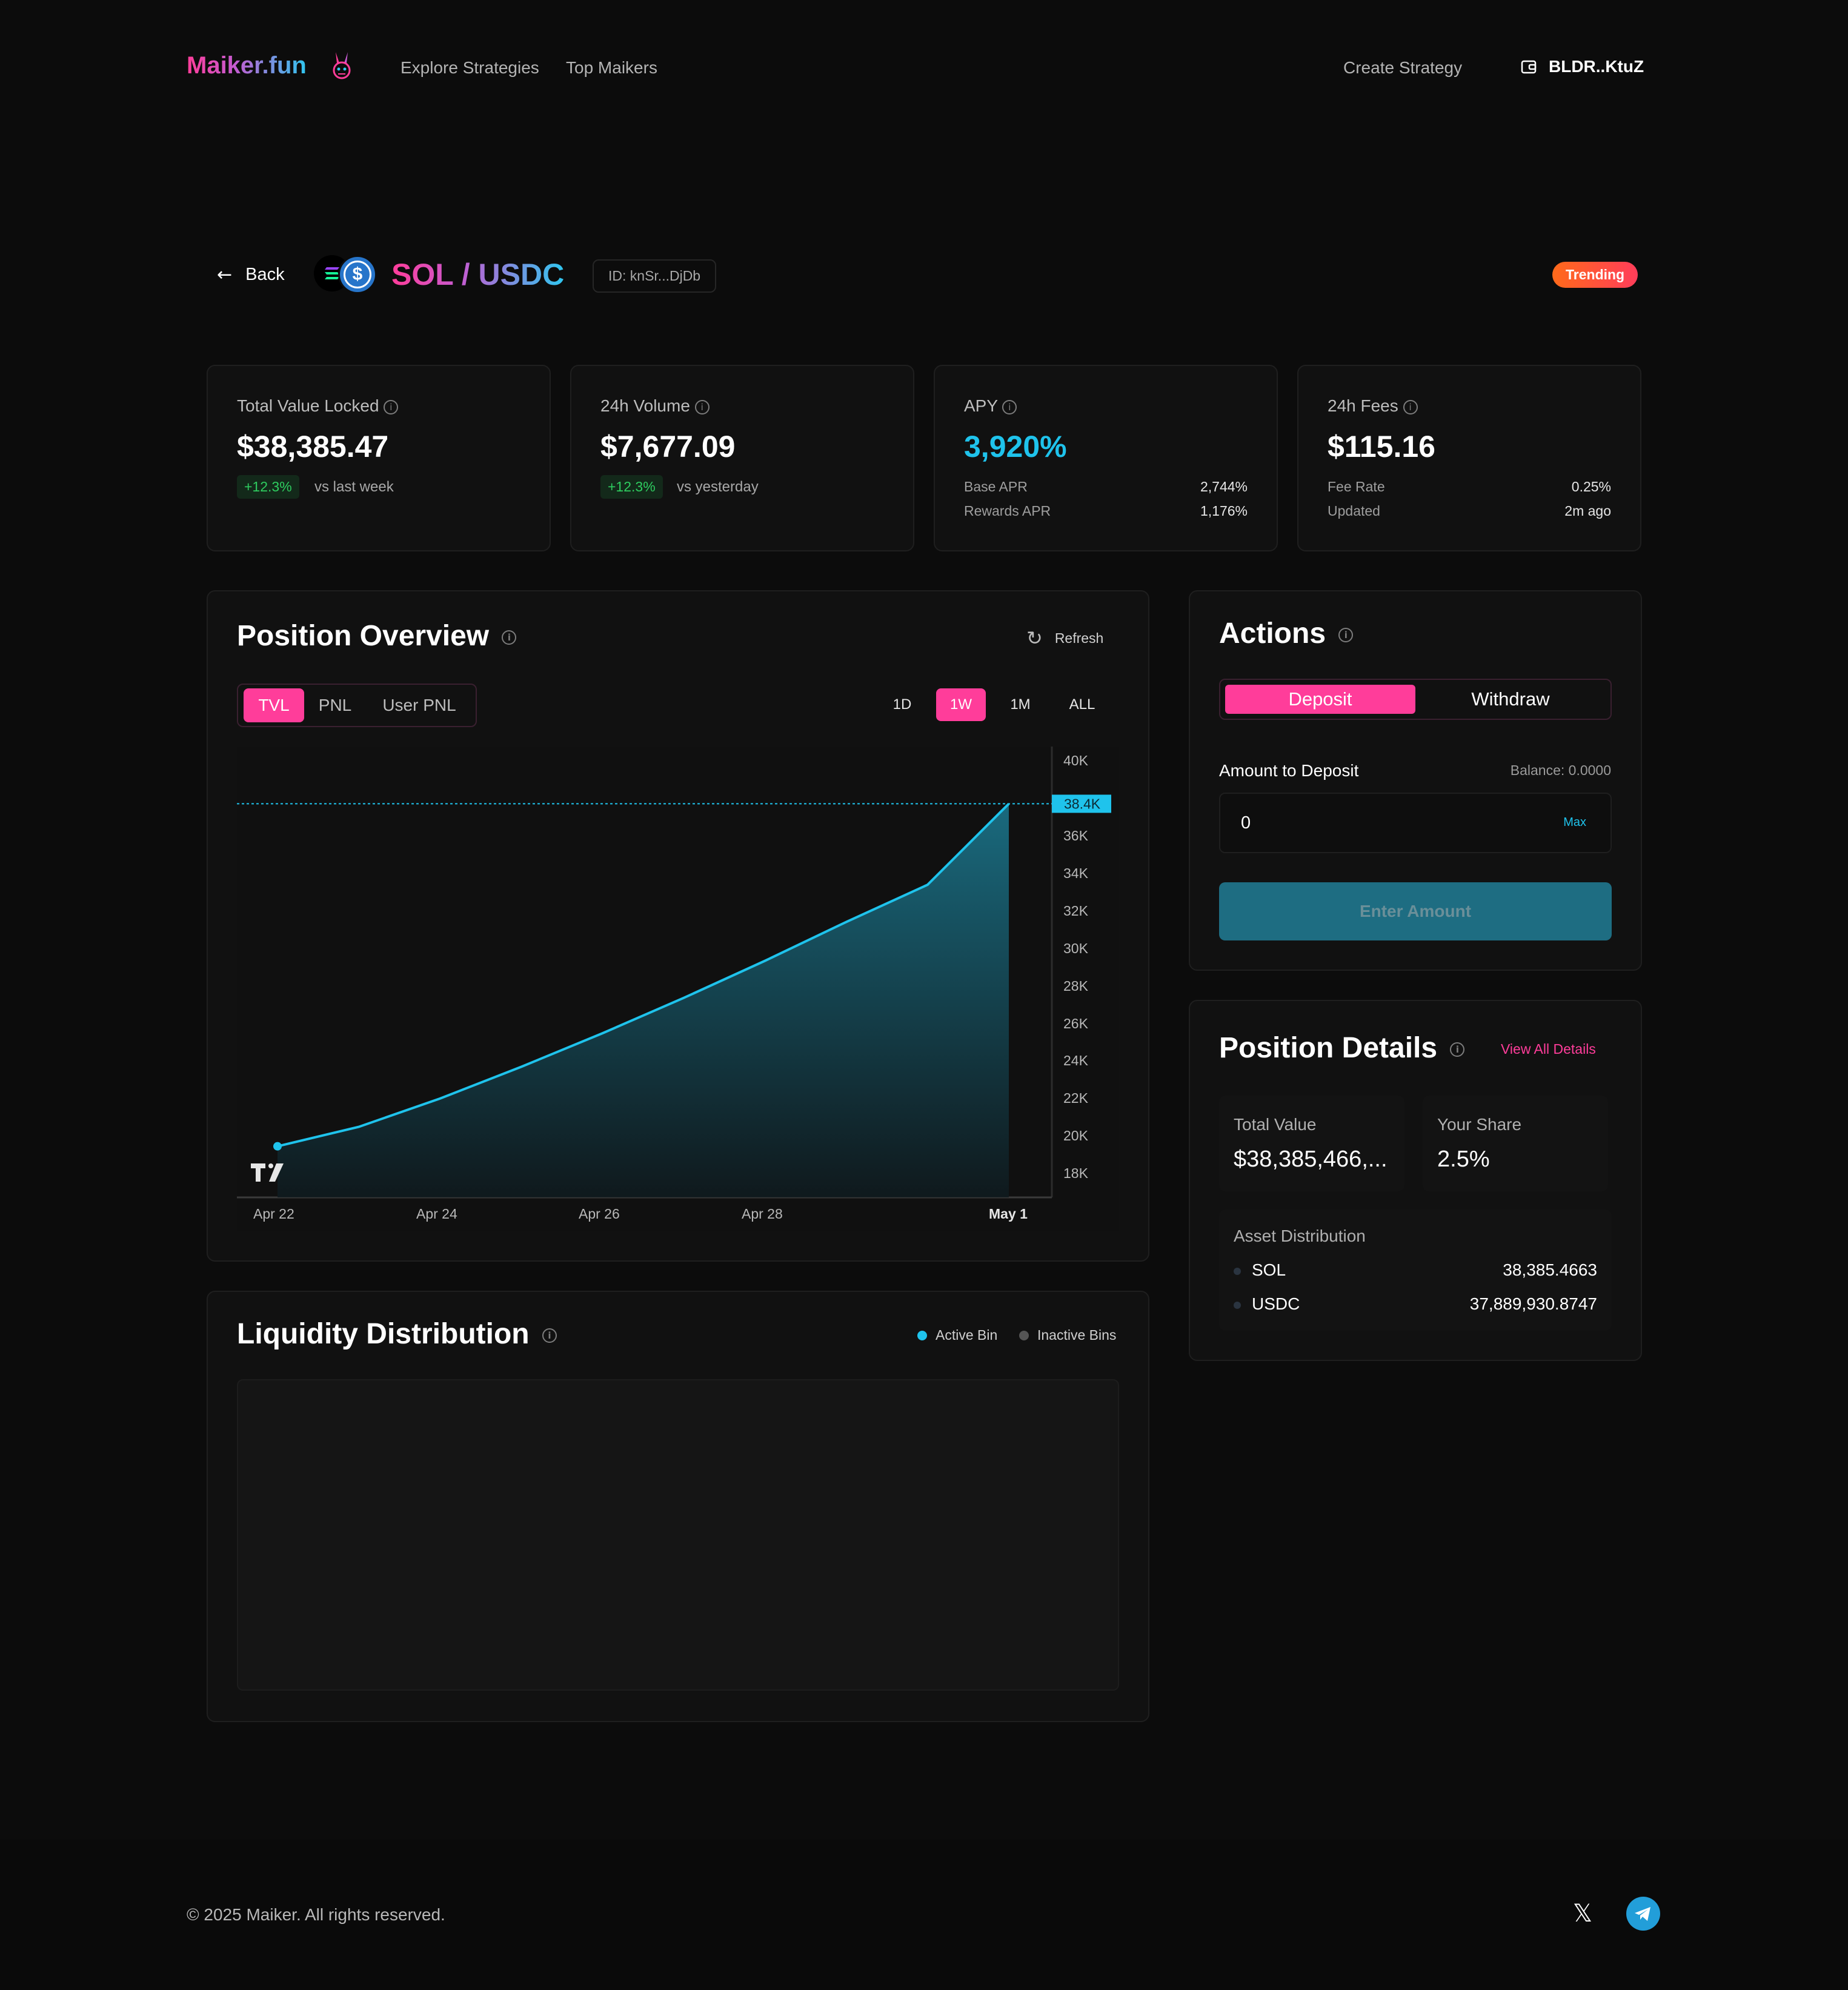 Image resolution: width=1848 pixels, height=1990 pixels. I want to click on refresh-button: ↻ Refresh, so click(1064, 639).